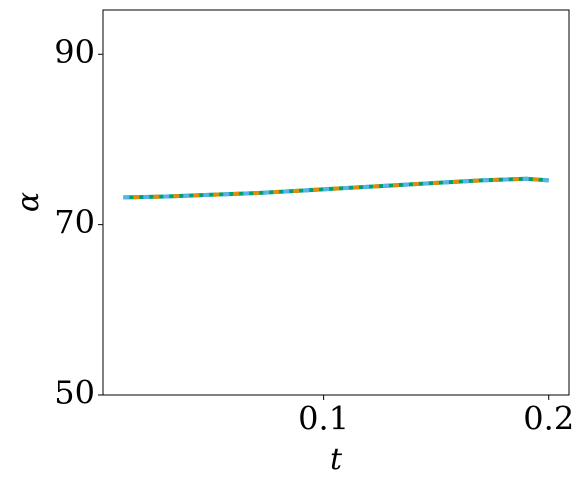  What do you see at coordinates (28, 202) in the screenshot?
I see `y-axis-label: α` at bounding box center [28, 202].